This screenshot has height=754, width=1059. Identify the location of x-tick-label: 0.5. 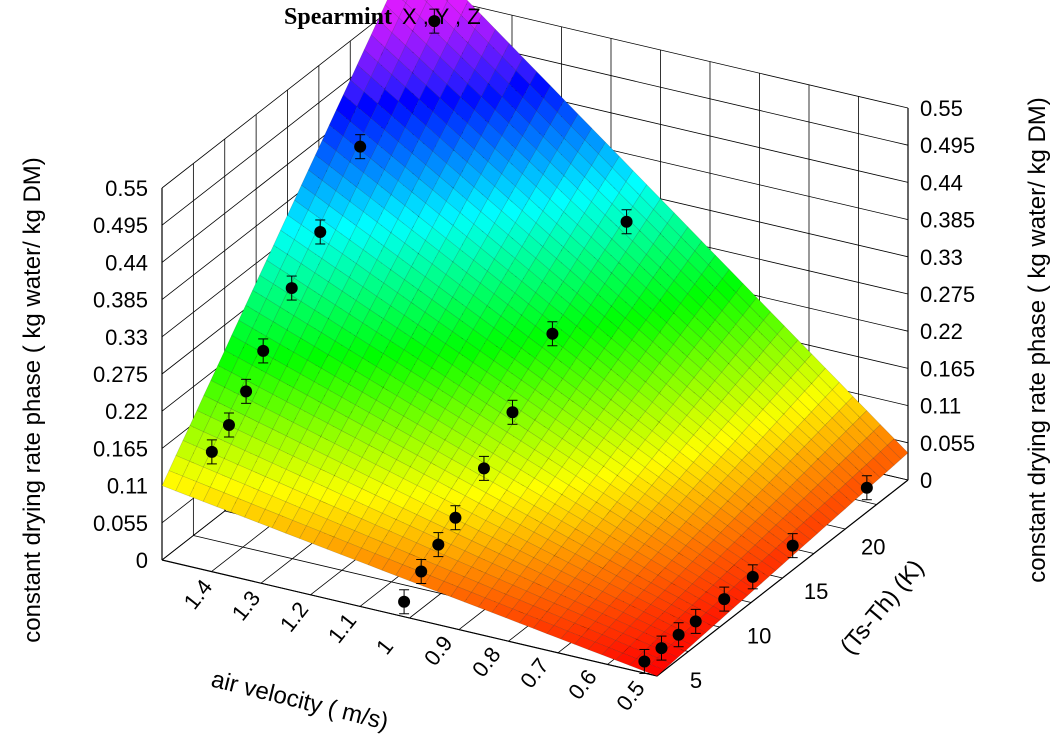
(630, 695).